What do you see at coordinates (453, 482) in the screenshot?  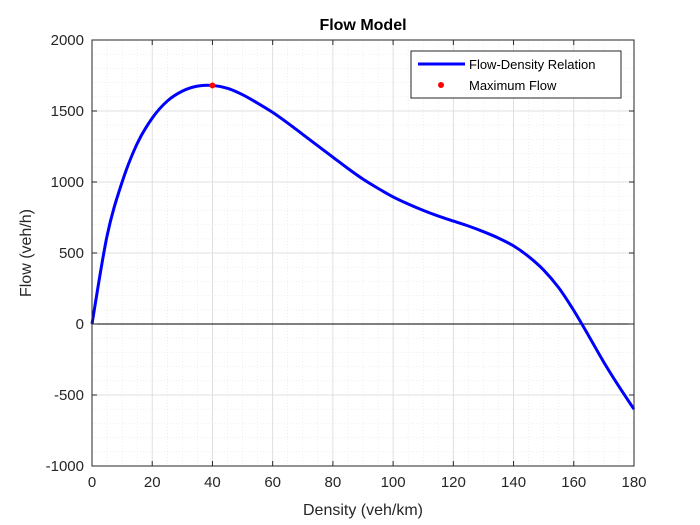 I see `x-tick-label: 120` at bounding box center [453, 482].